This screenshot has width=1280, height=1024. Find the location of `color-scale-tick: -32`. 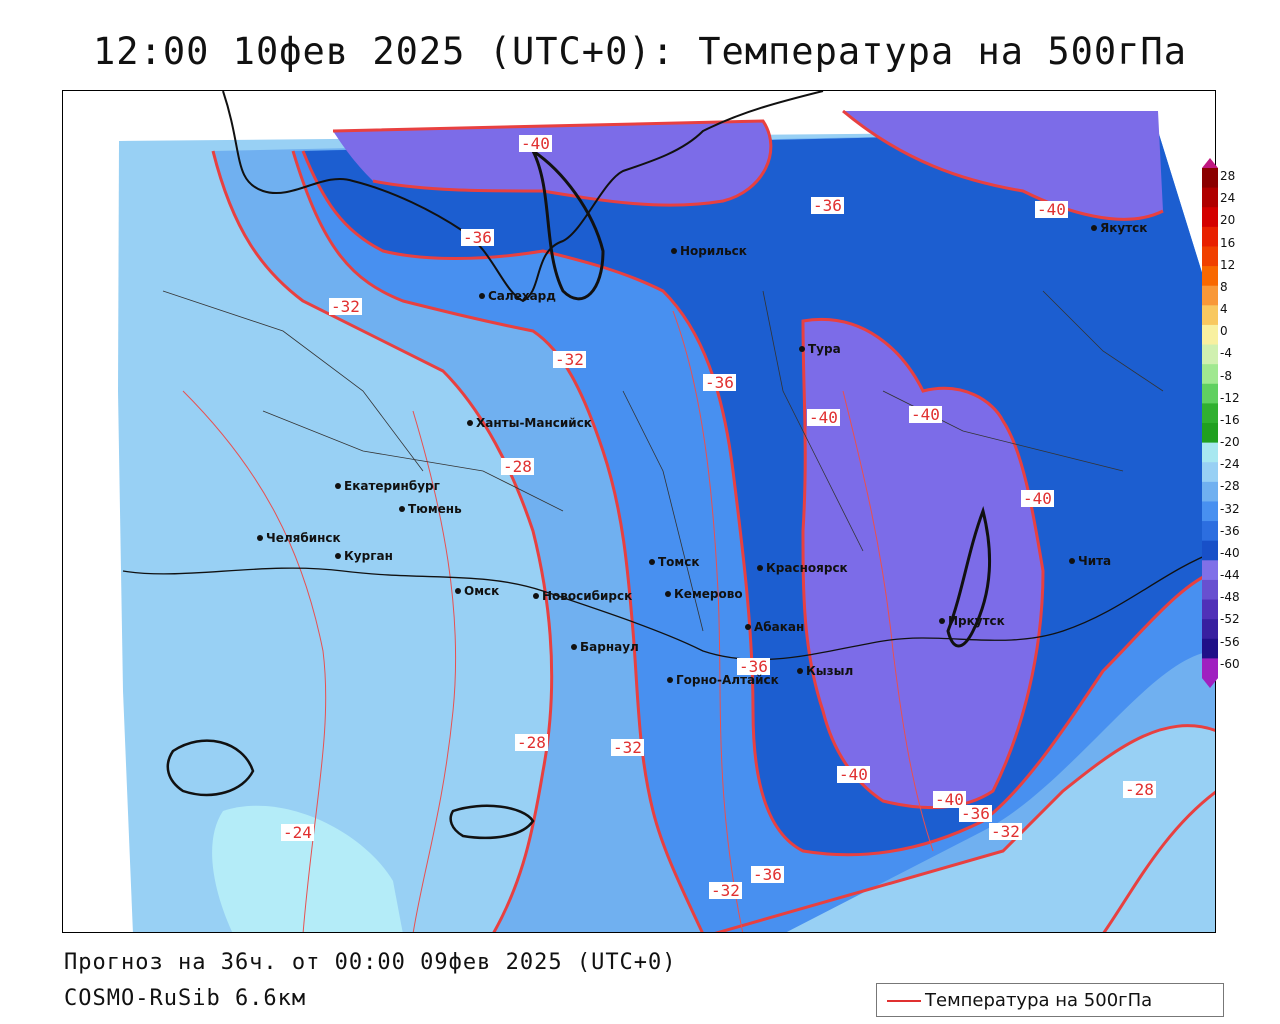

color-scale-tick: -32 is located at coordinates (1230, 508).